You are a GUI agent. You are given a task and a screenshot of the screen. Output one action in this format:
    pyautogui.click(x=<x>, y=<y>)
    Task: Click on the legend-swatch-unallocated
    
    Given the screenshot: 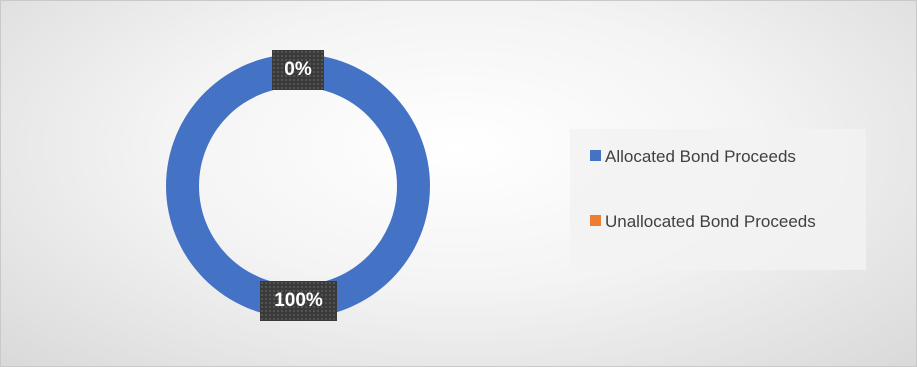 What is the action you would take?
    pyautogui.click(x=595, y=220)
    